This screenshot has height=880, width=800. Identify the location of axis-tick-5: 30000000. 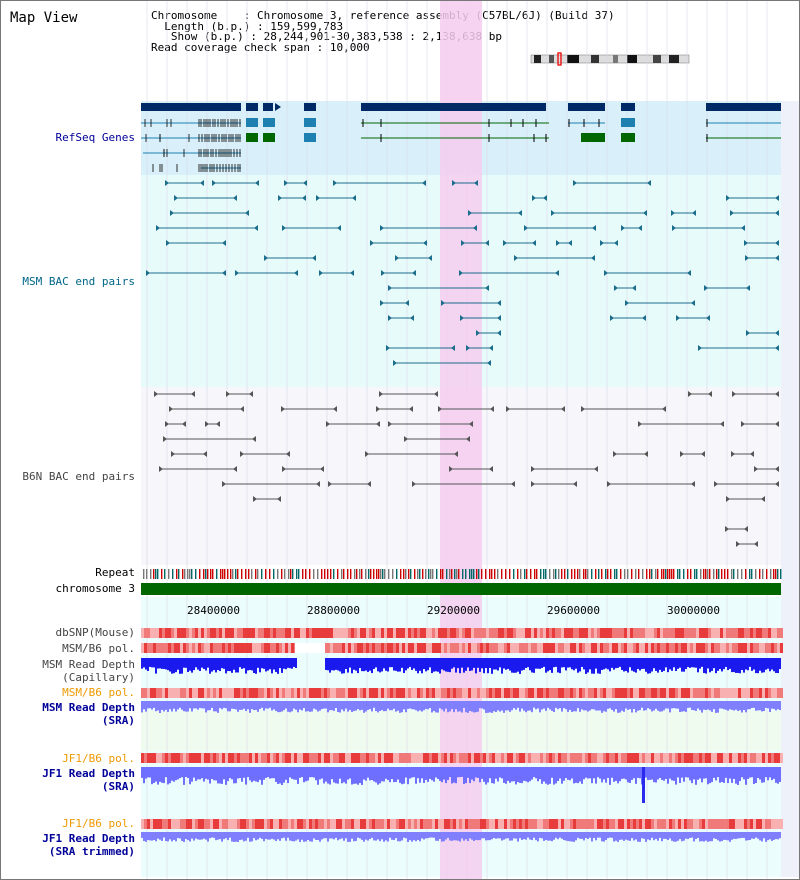
(693, 610).